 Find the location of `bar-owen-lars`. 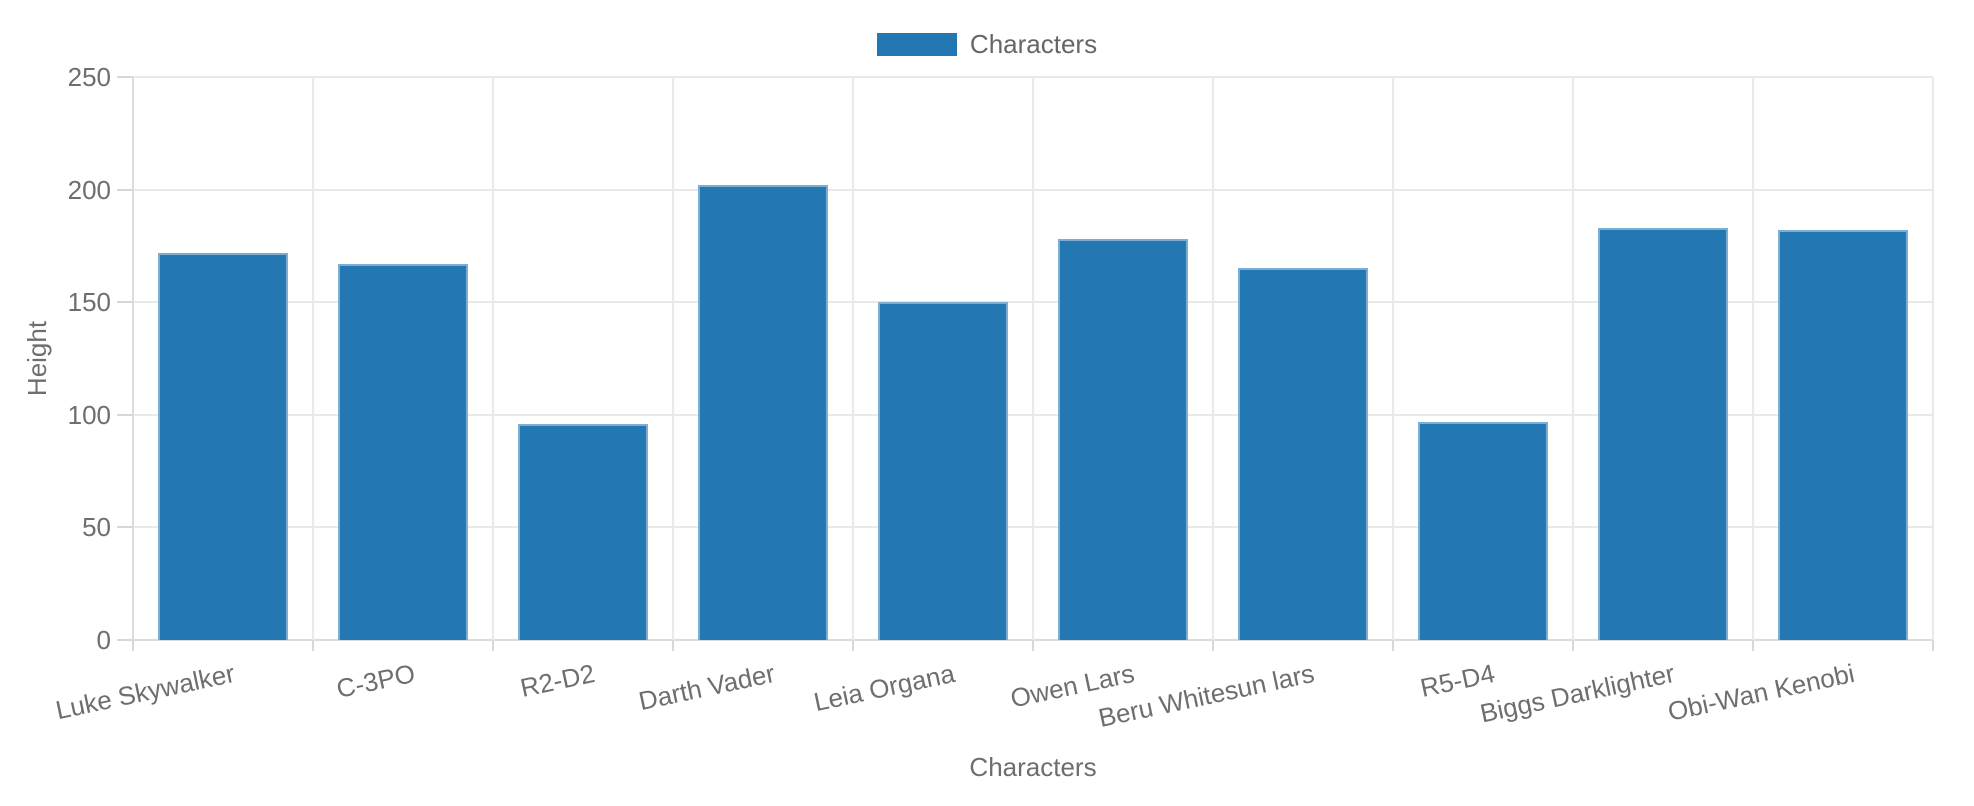

bar-owen-lars is located at coordinates (1123, 439).